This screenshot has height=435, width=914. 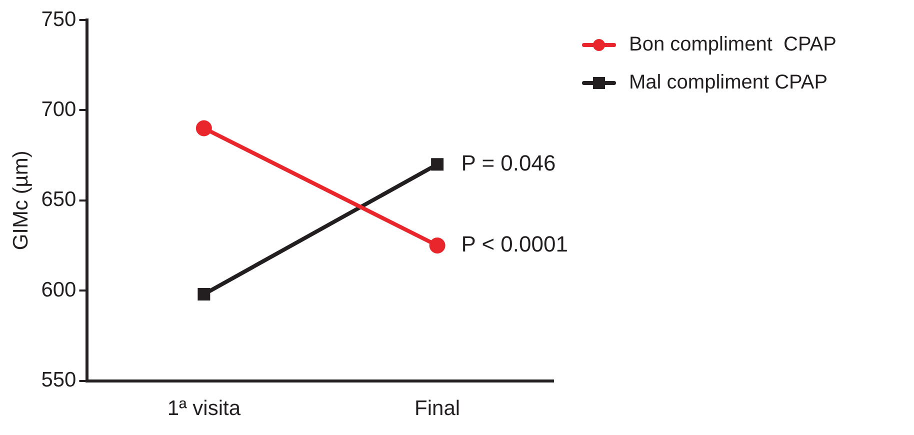 I want to click on y-tick-label: 550, so click(x=58, y=380).